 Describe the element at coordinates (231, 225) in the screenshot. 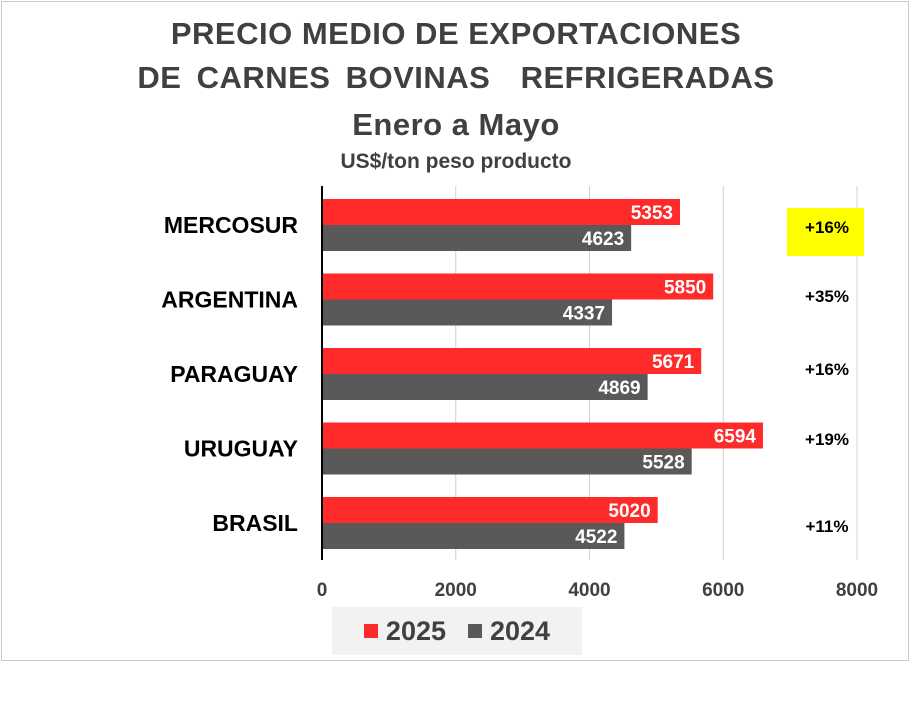

I see `category-label: MERCOSUR` at that location.